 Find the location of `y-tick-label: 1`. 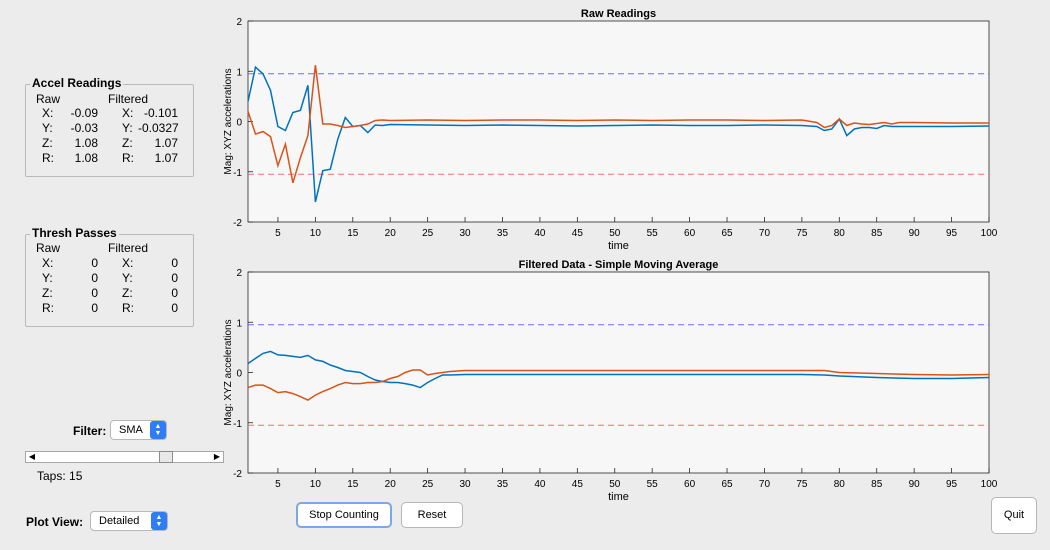

y-tick-label: 1 is located at coordinates (239, 323).